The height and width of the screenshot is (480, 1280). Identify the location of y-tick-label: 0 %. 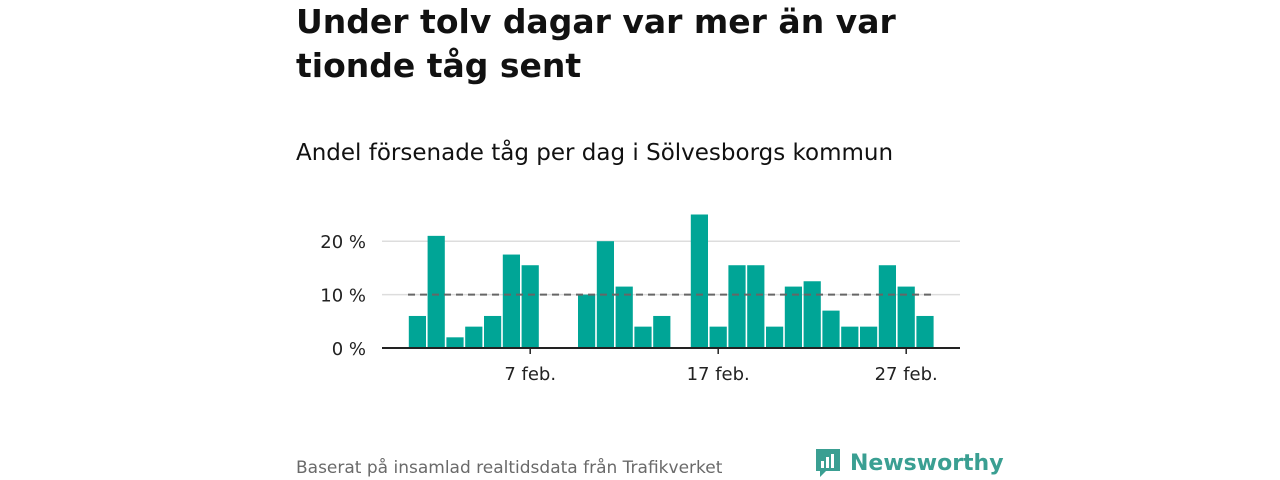
(349, 349).